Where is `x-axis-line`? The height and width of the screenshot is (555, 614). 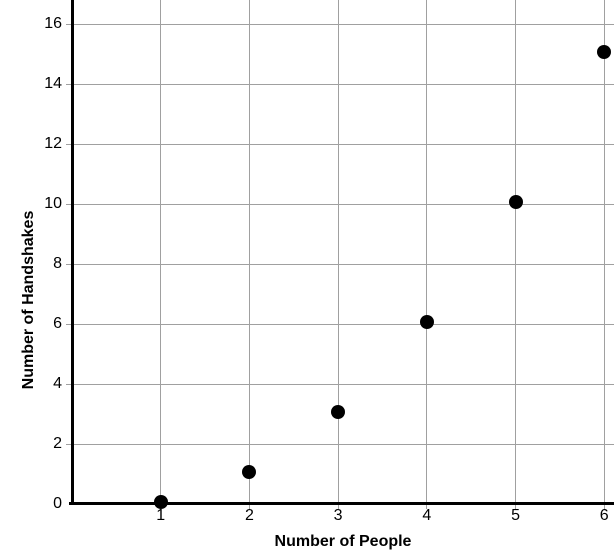
x-axis-line is located at coordinates (341, 503).